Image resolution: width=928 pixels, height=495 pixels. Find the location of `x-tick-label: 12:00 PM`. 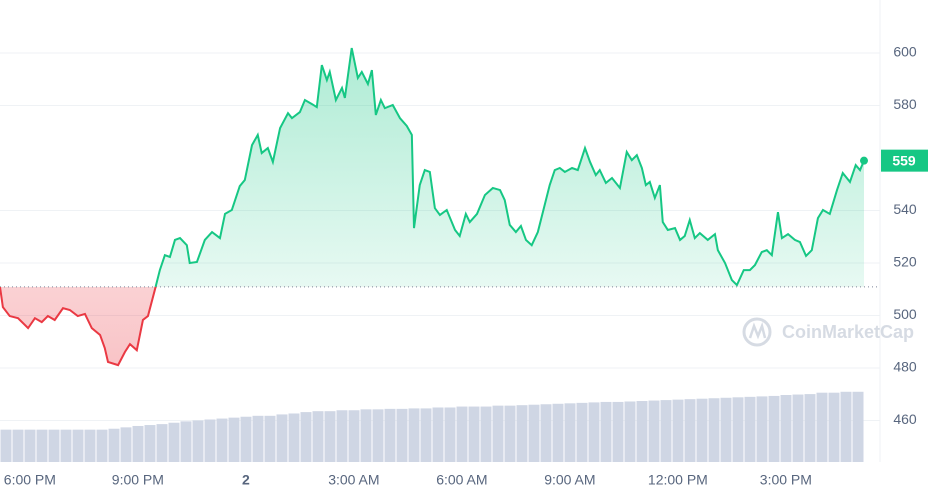

x-tick-label: 12:00 PM is located at coordinates (678, 480).